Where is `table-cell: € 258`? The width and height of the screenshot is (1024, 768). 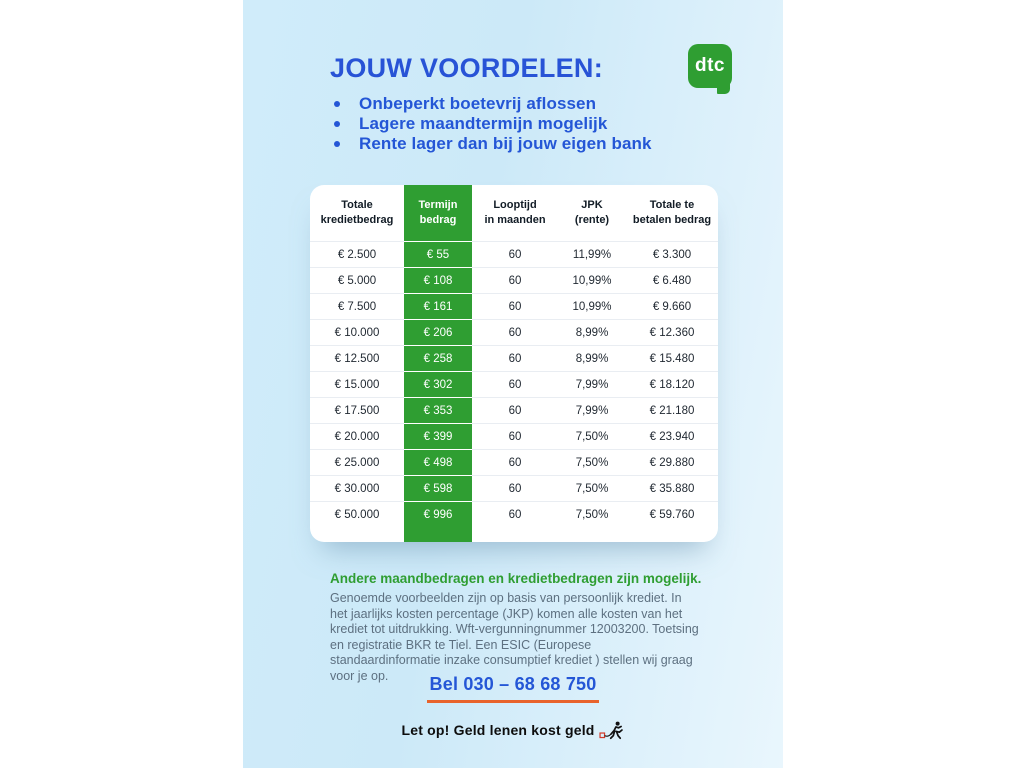
table-cell: € 258 is located at coordinates (438, 358).